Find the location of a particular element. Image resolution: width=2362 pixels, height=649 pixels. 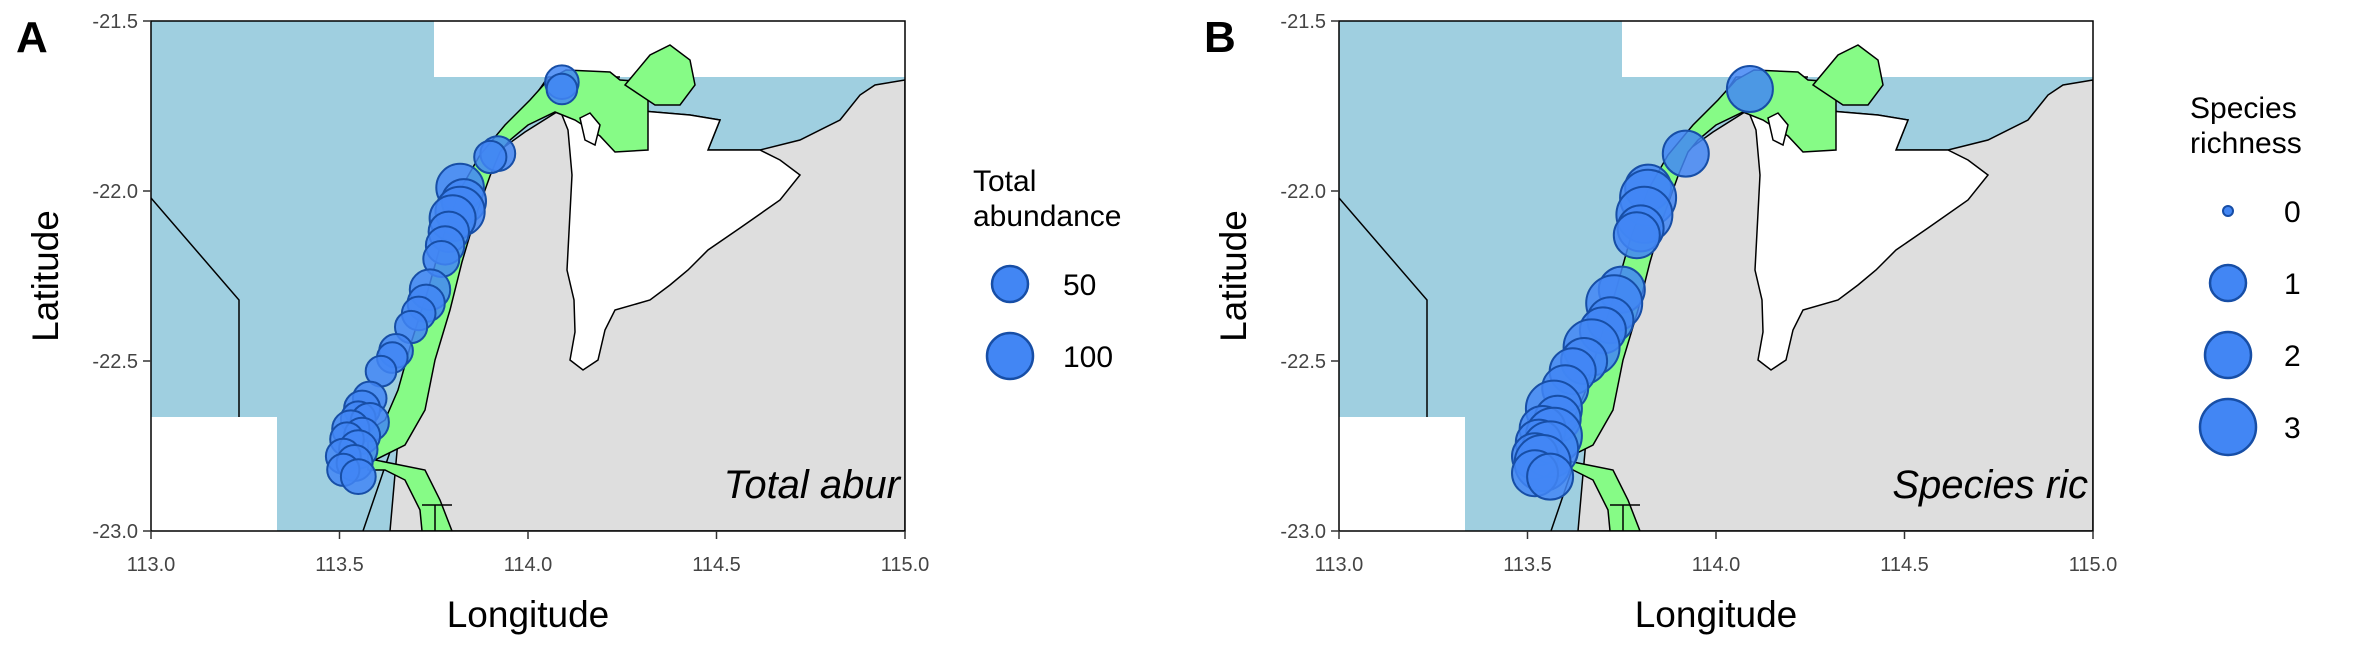

legend-label: 3 is located at coordinates (2292, 428).